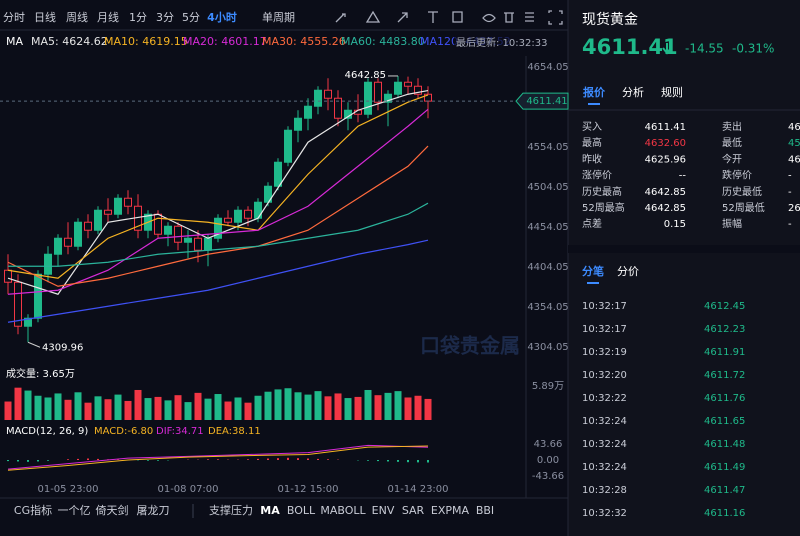 This screenshot has width=800, height=536. Describe the element at coordinates (450, 510) in the screenshot. I see `indicator-button: EXPMA` at that location.